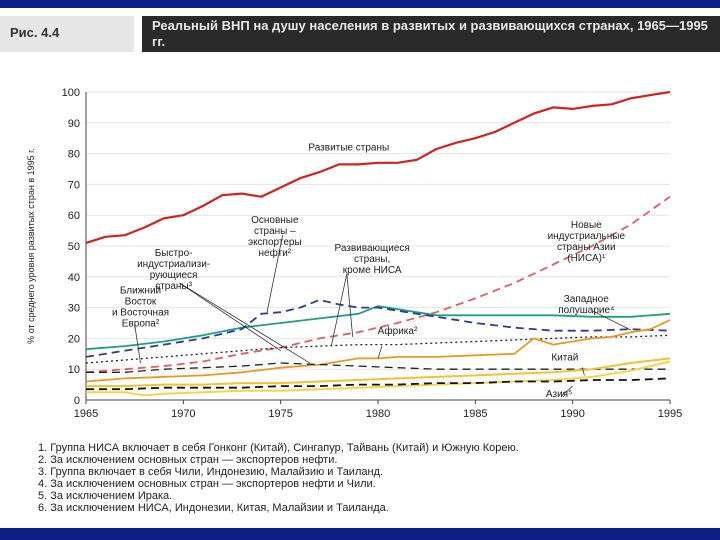  What do you see at coordinates (586, 258) in the screenshot?
I see `annotation-line: (НИСА)¹` at bounding box center [586, 258].